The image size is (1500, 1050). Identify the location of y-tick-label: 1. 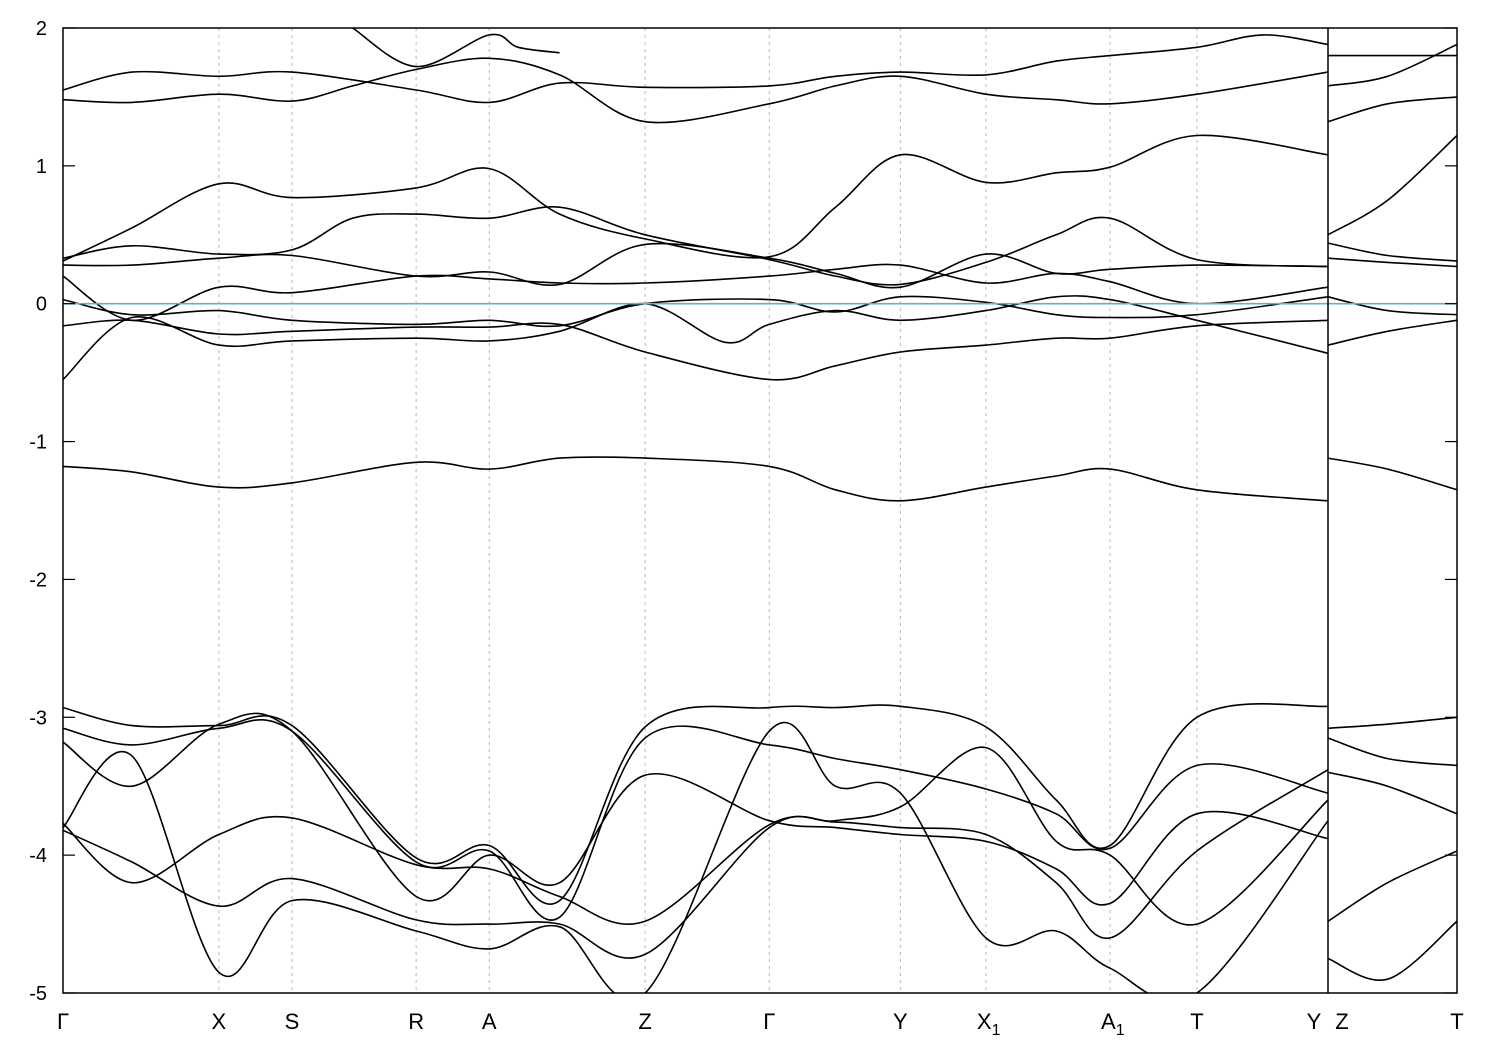
(41, 167).